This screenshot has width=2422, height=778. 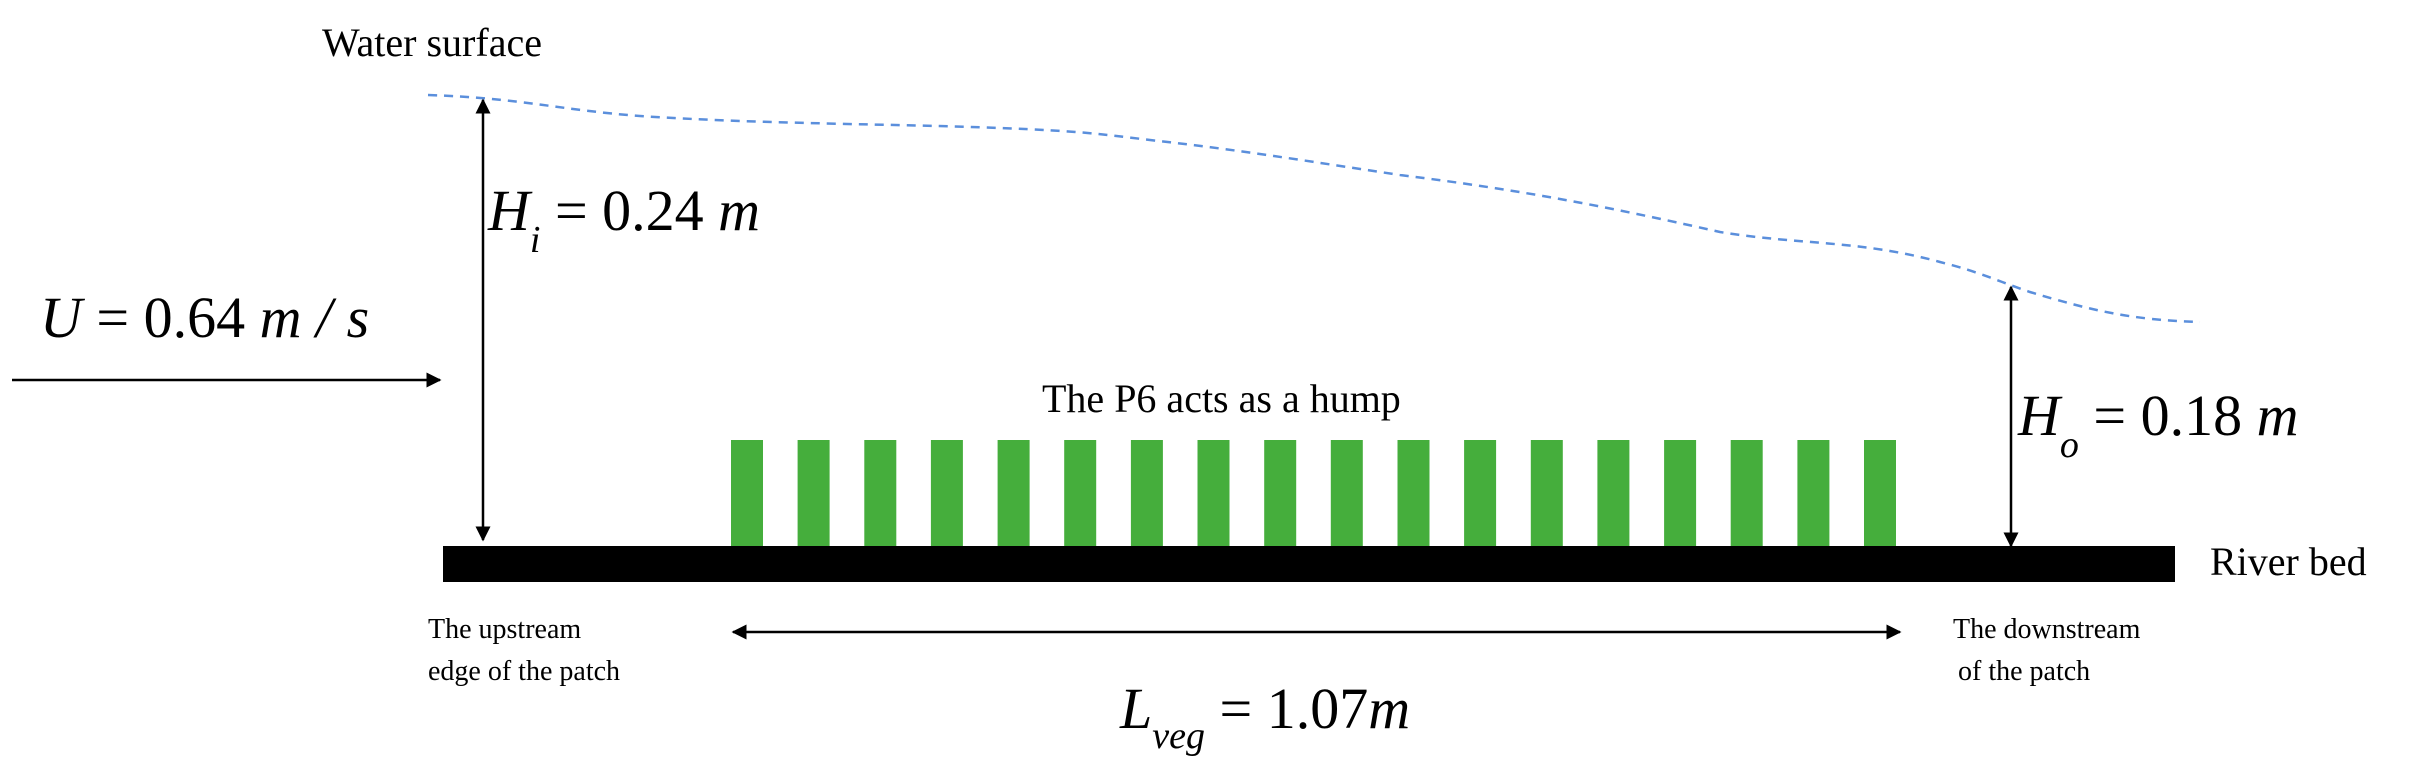 What do you see at coordinates (1221, 398) in the screenshot?
I see `hump-label: The P6 acts as a hump` at bounding box center [1221, 398].